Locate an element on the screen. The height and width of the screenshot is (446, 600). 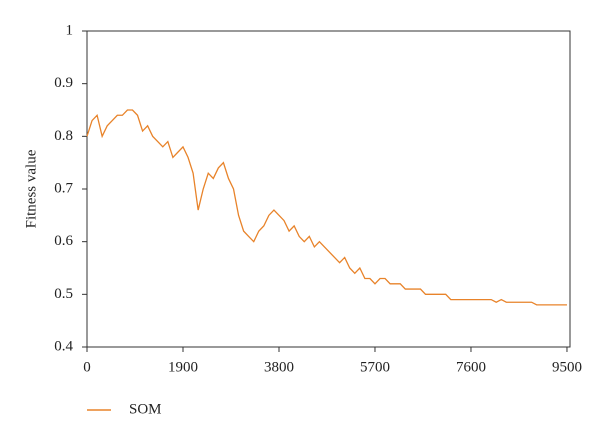
x-tick-label: 1900 is located at coordinates (183, 367).